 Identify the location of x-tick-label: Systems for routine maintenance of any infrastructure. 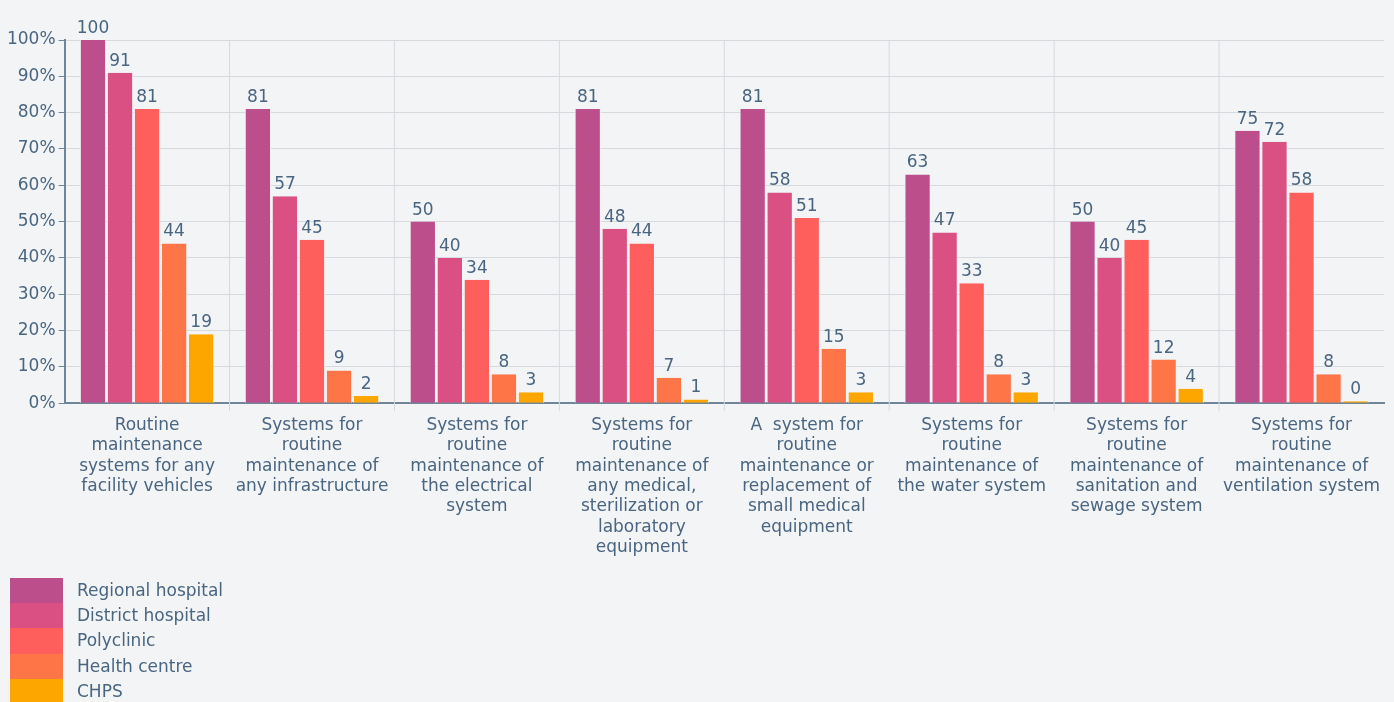
(312, 454).